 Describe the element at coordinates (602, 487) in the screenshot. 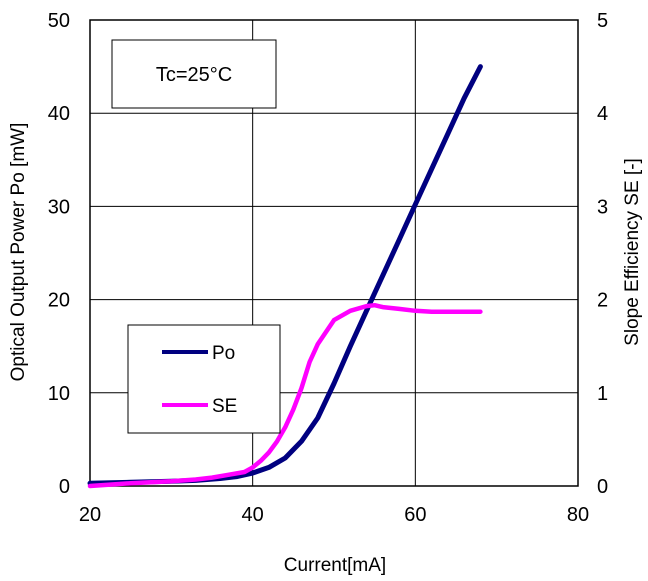

I see `right-y-tick-label: 0` at that location.